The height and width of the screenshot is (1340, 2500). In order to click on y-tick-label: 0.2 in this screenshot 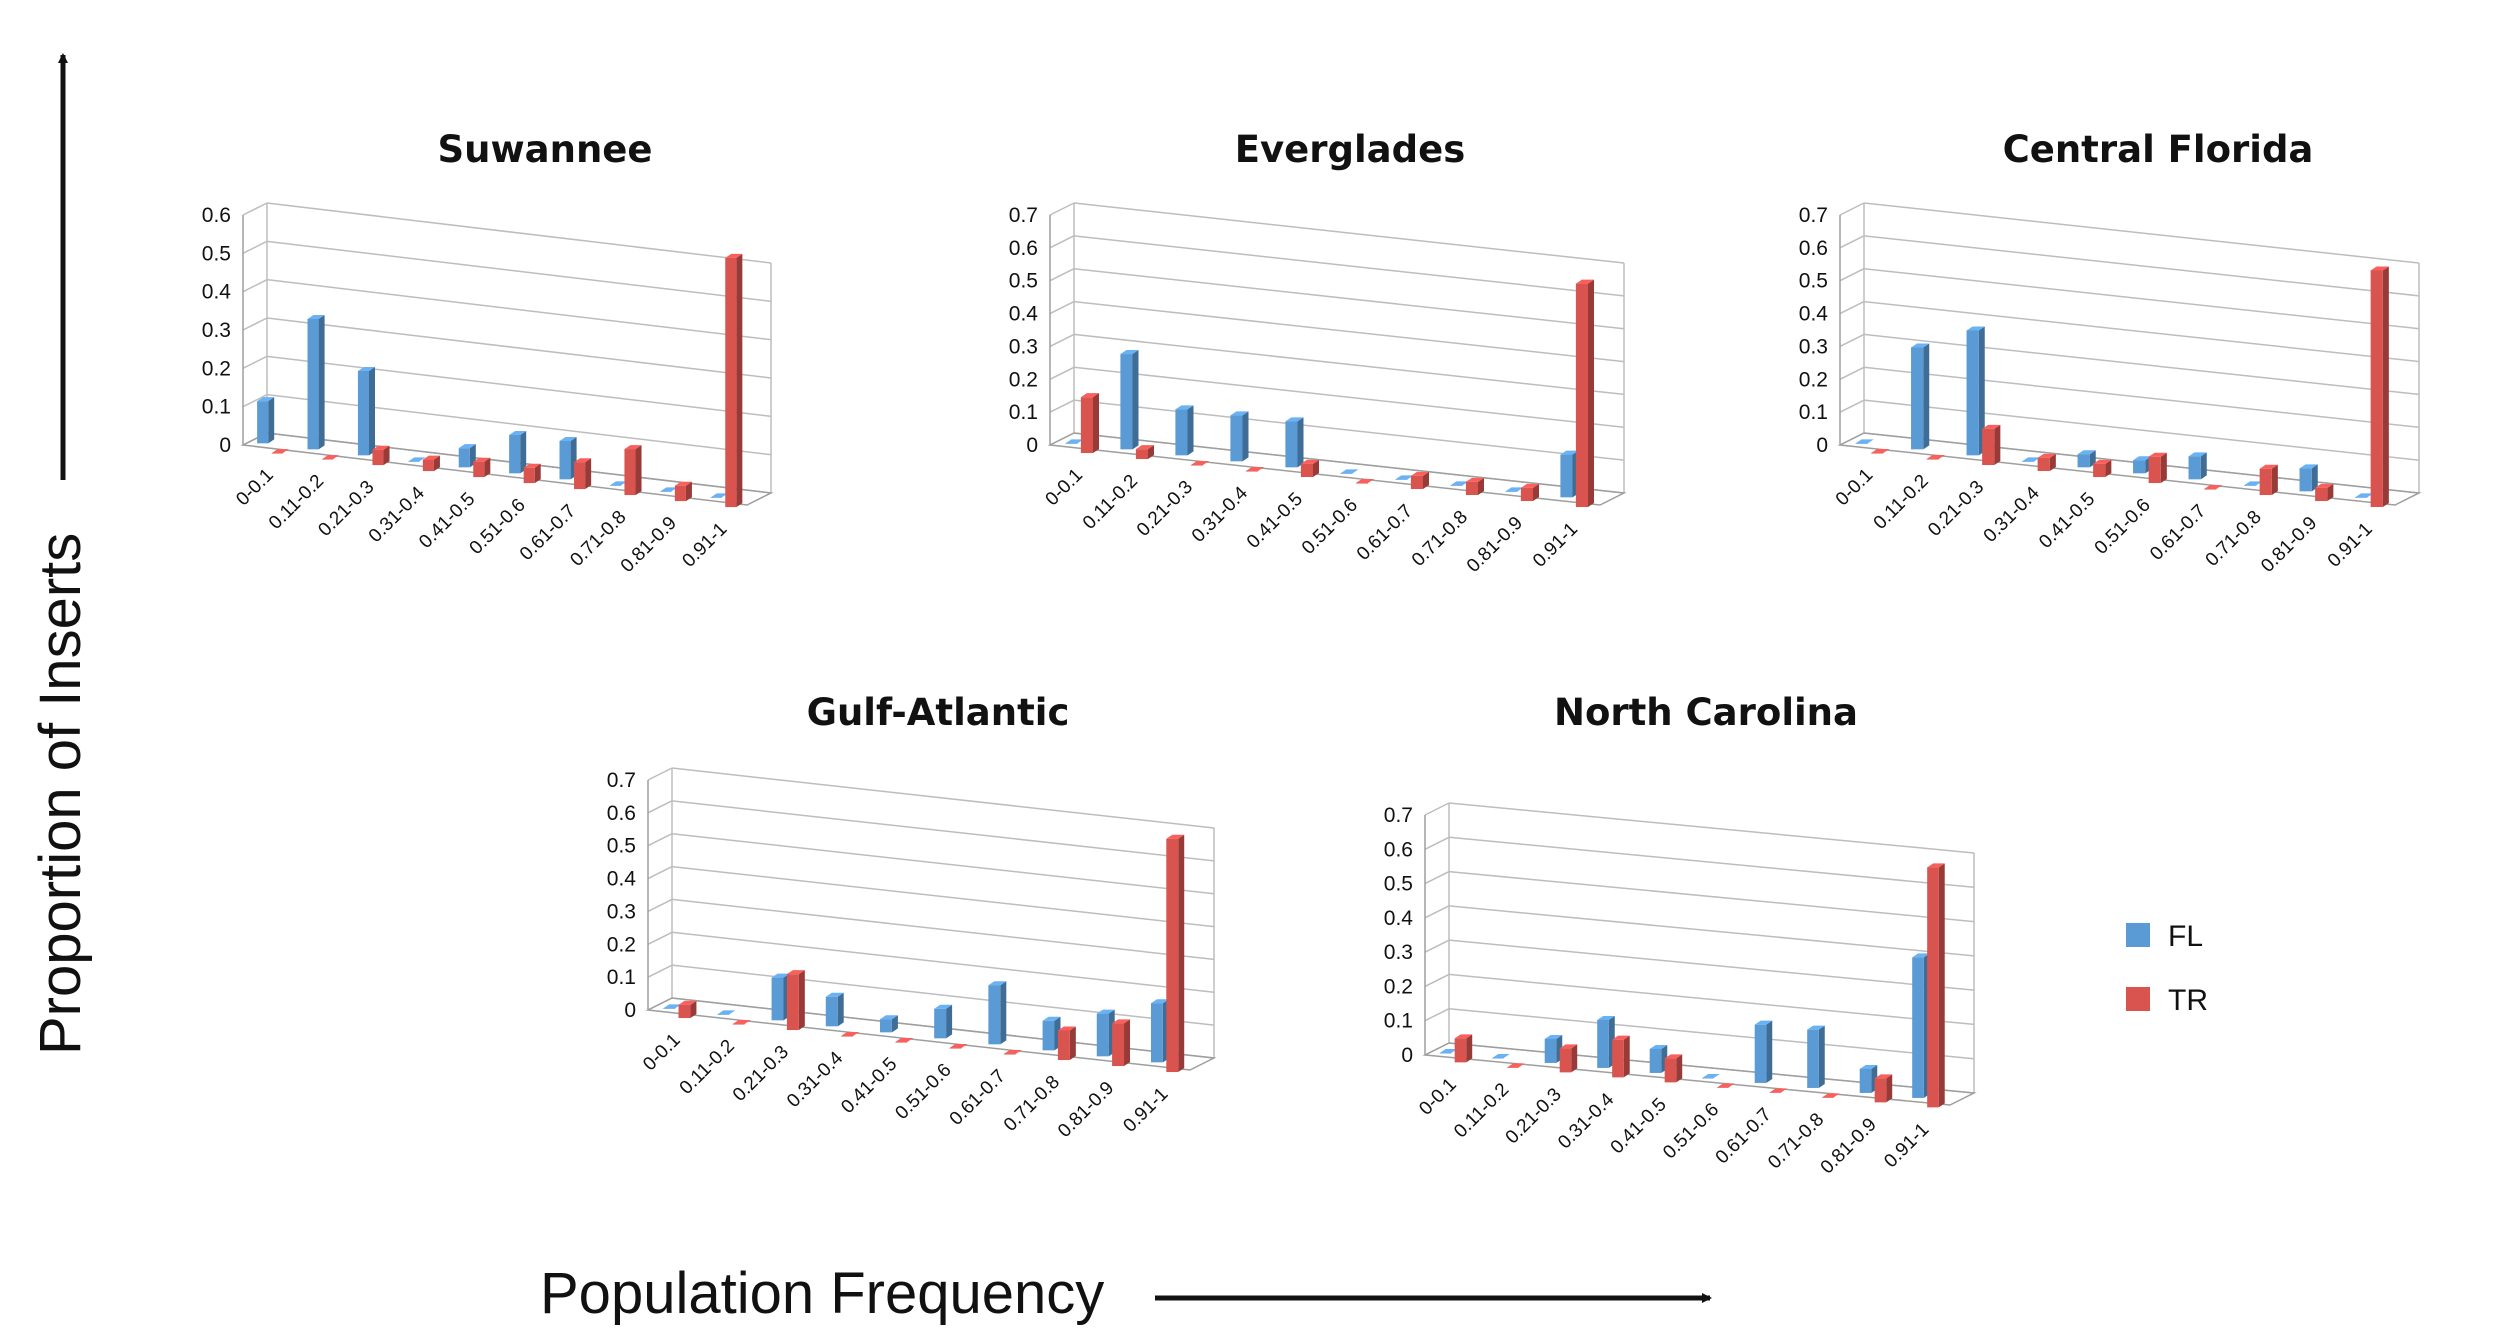, I will do `click(621, 944)`.